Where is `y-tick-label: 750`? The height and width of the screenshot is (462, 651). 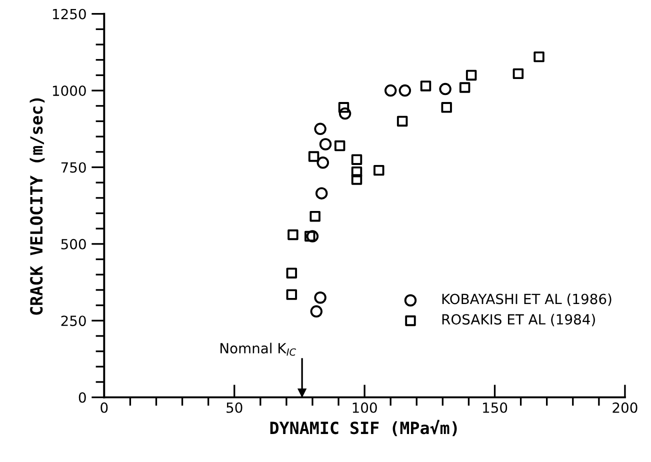
y-tick-label: 750 is located at coordinates (73, 167).